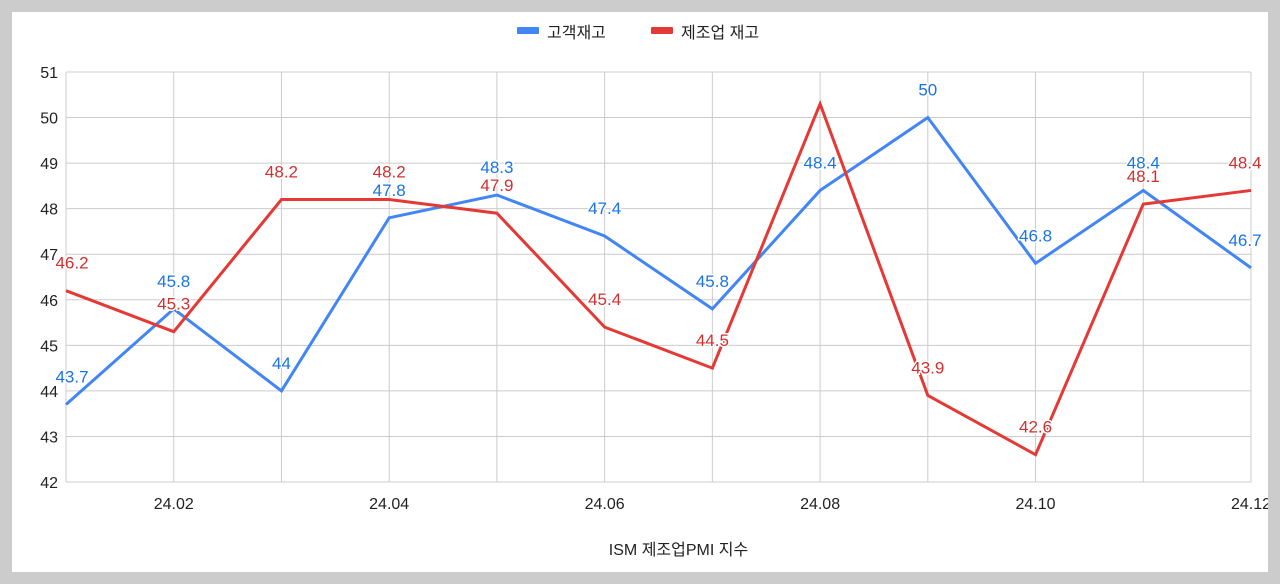 Image resolution: width=1280 pixels, height=584 pixels. What do you see at coordinates (49, 119) in the screenshot?
I see `y-tick-label: 50` at bounding box center [49, 119].